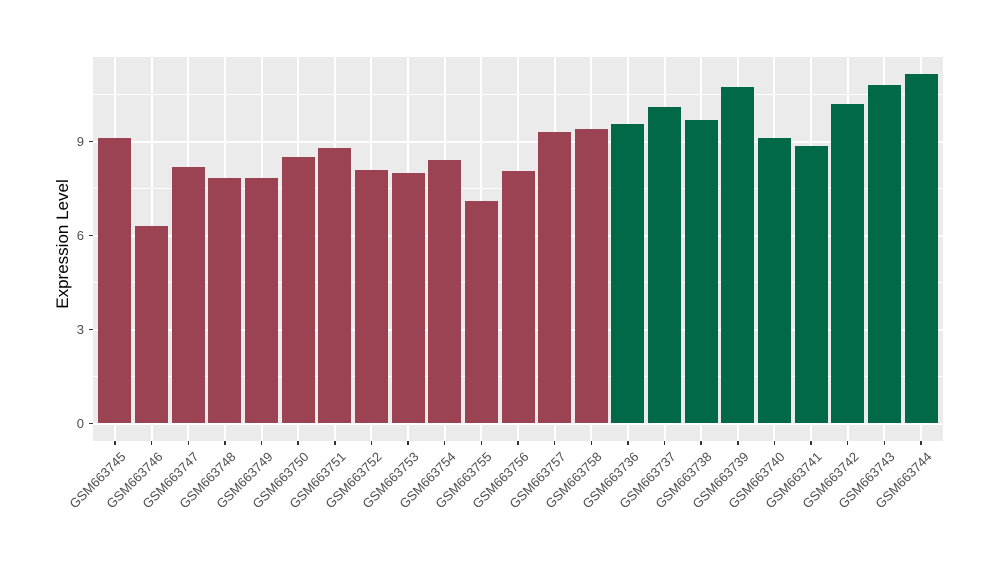 The width and height of the screenshot is (1000, 580). What do you see at coordinates (445, 292) in the screenshot?
I see `bar-GSM663754` at bounding box center [445, 292].